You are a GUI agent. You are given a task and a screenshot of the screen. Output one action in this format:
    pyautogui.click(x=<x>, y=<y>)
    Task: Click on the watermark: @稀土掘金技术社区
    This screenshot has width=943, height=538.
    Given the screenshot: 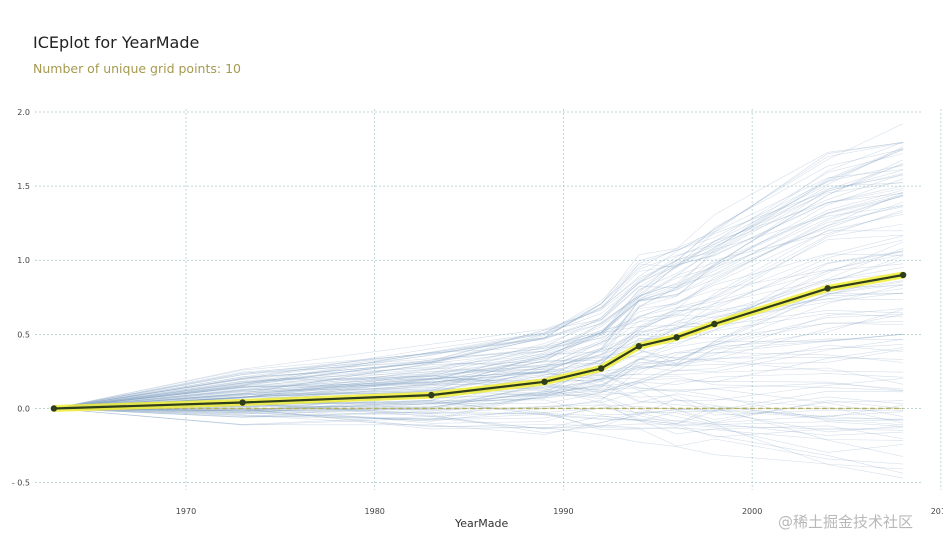 What is the action you would take?
    pyautogui.click(x=846, y=522)
    